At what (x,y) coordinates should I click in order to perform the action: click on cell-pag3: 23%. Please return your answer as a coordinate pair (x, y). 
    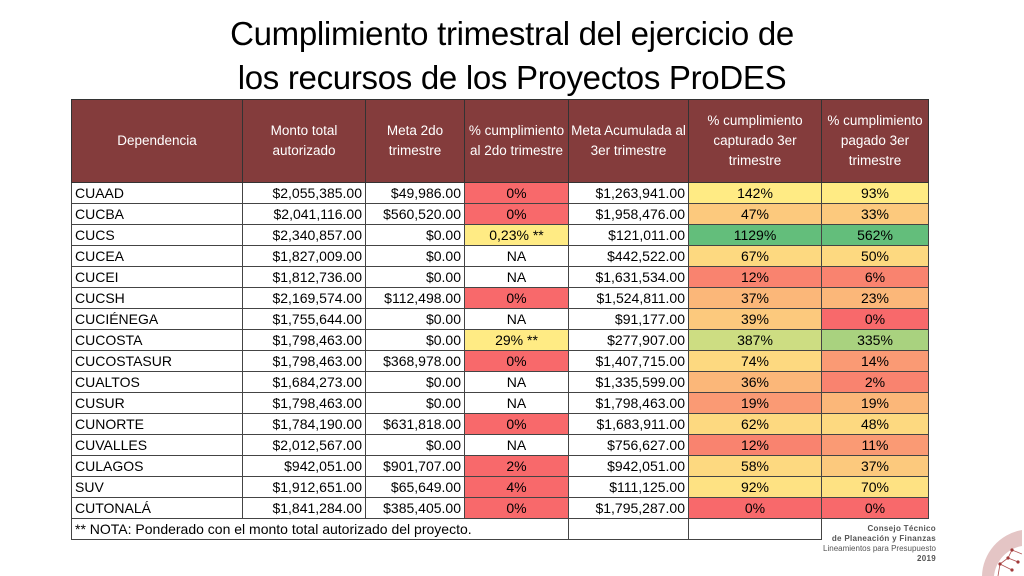
    Looking at the image, I should click on (875, 298).